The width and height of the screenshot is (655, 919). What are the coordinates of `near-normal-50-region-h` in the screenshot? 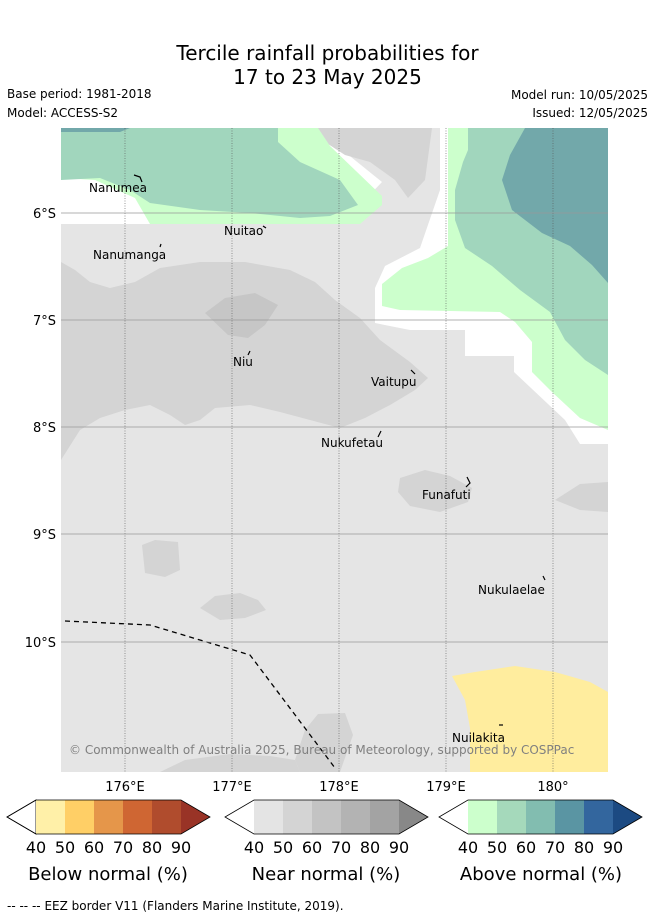 It's located at (230, 763).